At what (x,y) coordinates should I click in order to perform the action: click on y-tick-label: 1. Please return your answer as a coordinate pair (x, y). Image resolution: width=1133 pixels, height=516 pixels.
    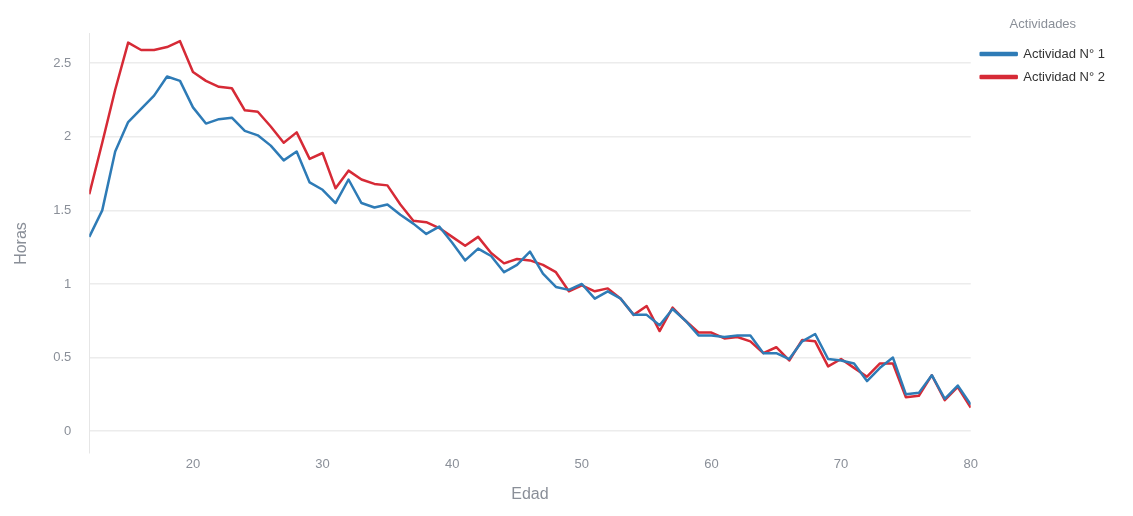
    Looking at the image, I should click on (68, 283).